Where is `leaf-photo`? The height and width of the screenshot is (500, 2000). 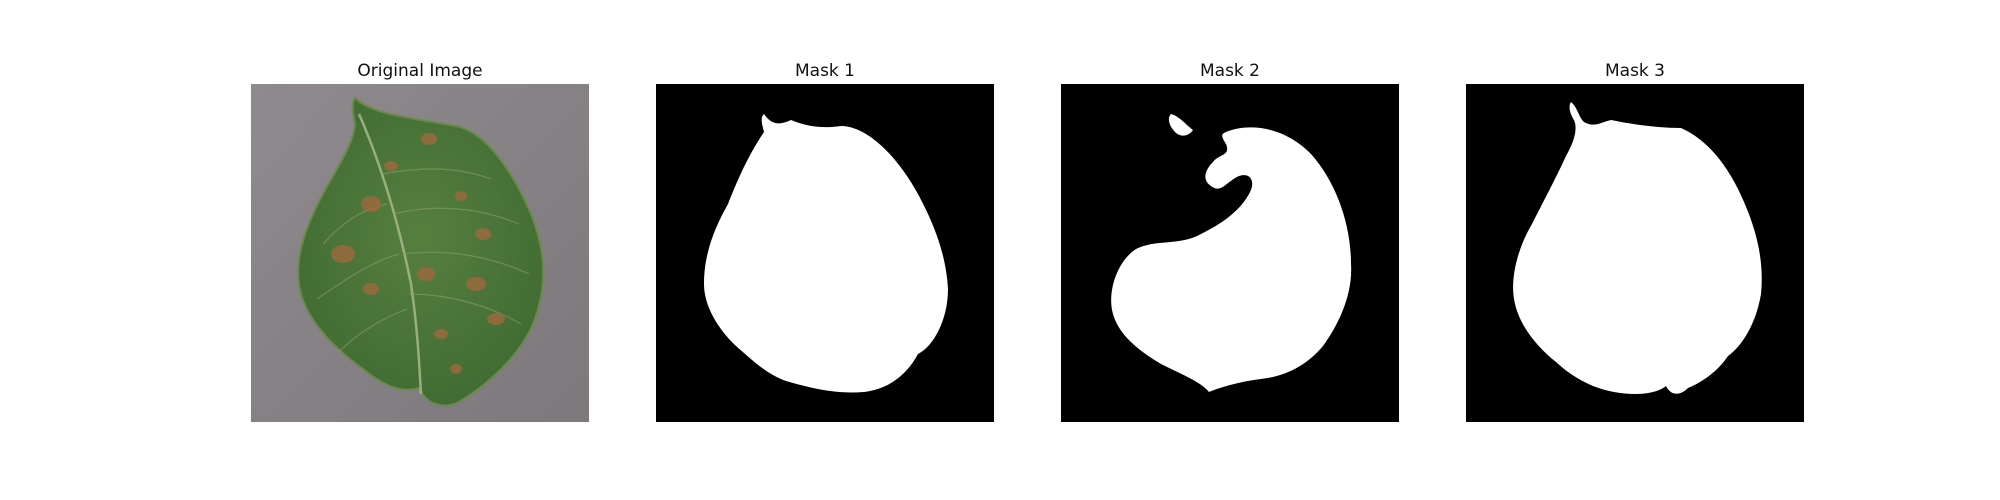 leaf-photo is located at coordinates (420, 253).